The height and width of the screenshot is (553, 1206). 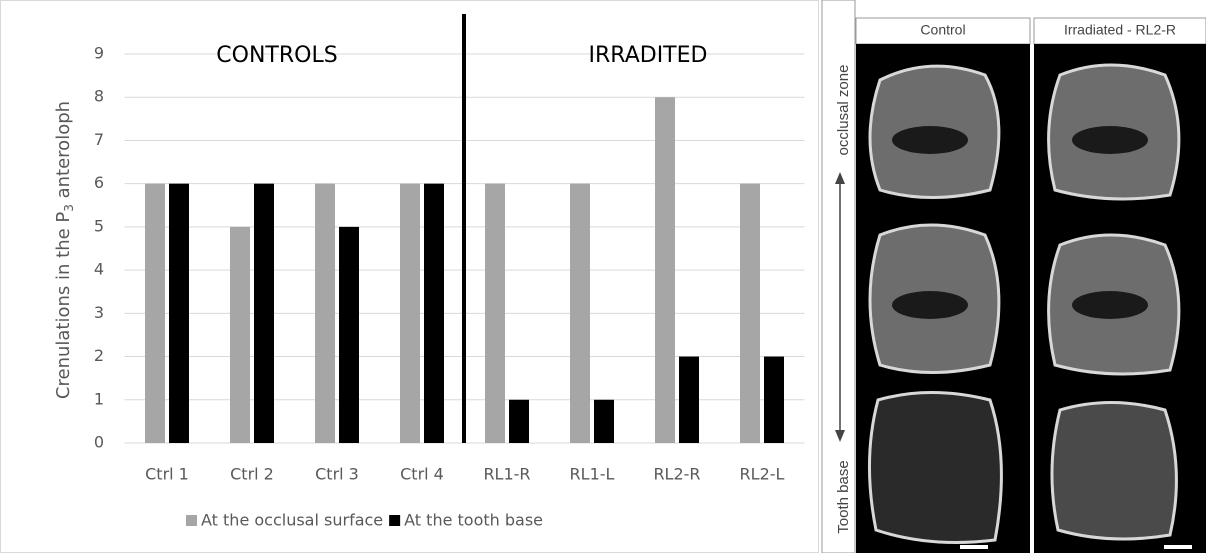 What do you see at coordinates (292, 520) in the screenshot?
I see `legend-label: At the occlusal surface` at bounding box center [292, 520].